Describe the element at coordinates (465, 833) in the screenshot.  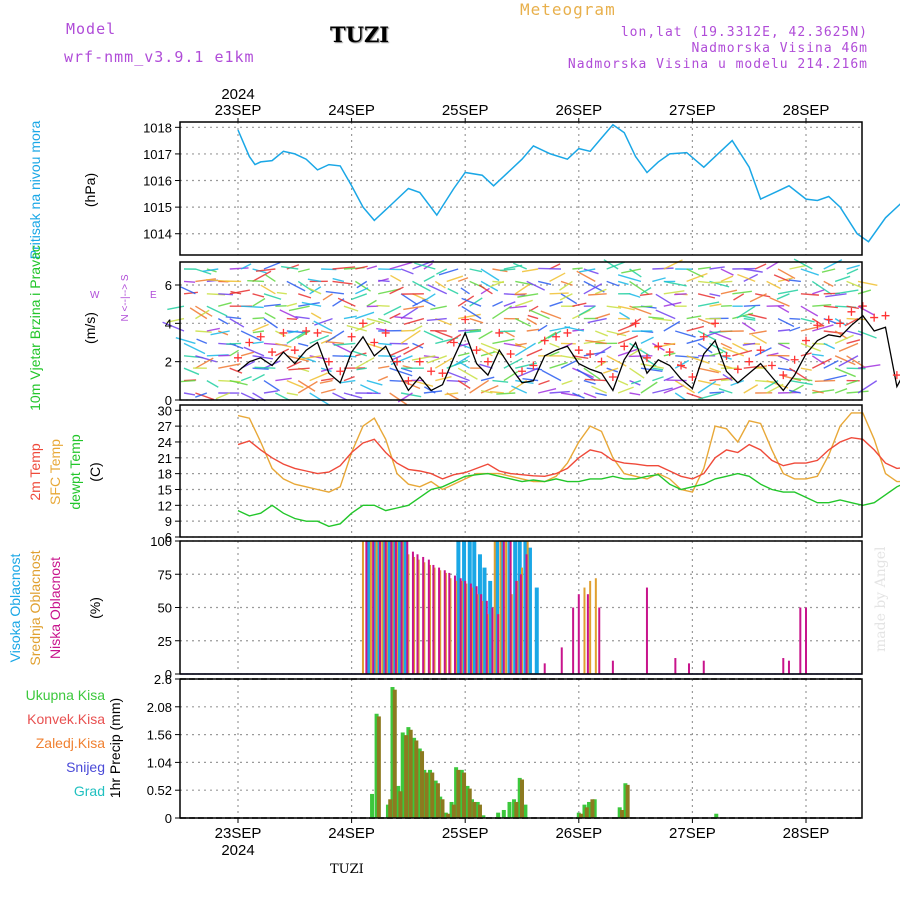
I see `bottom-date-label: 25SEP` at that location.